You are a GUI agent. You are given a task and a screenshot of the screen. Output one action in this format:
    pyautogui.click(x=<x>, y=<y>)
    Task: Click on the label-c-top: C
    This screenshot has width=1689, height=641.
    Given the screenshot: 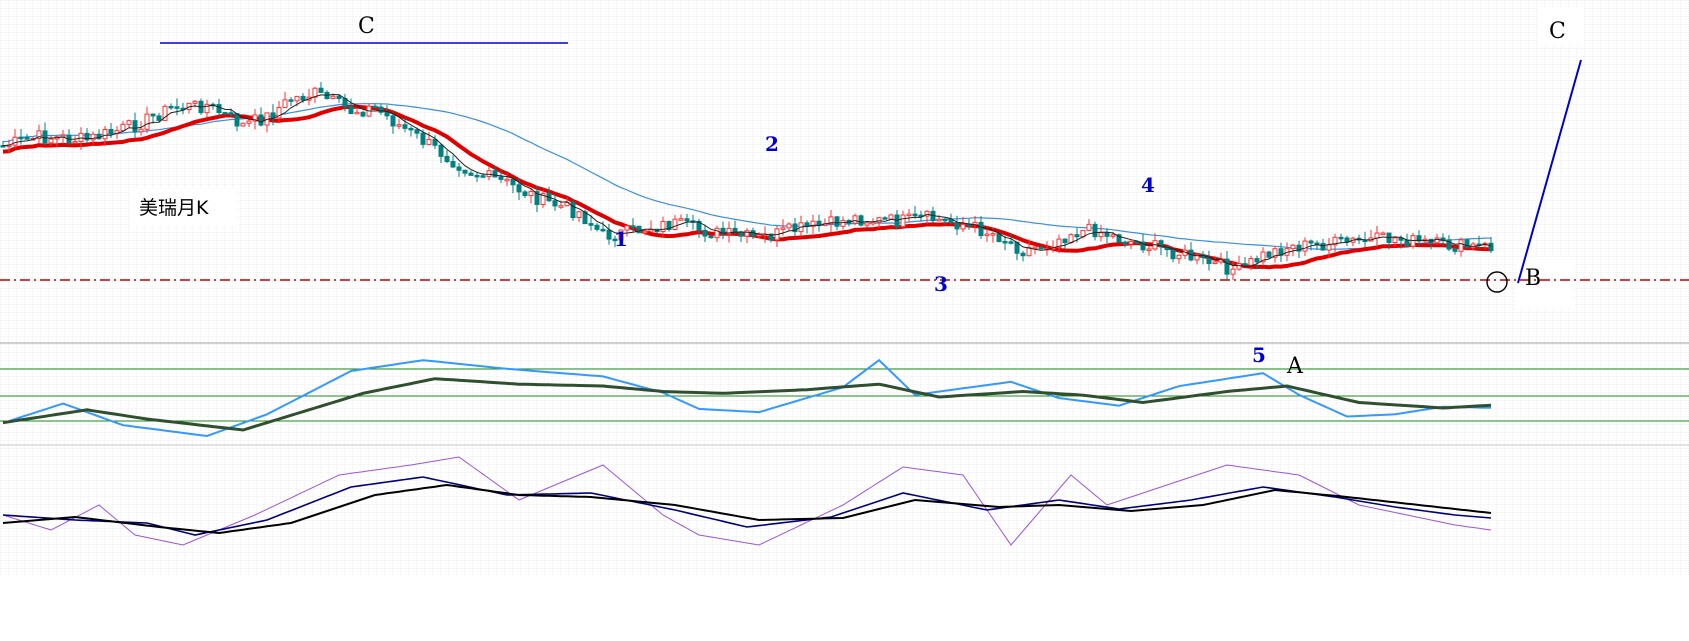 What is the action you would take?
    pyautogui.click(x=366, y=26)
    